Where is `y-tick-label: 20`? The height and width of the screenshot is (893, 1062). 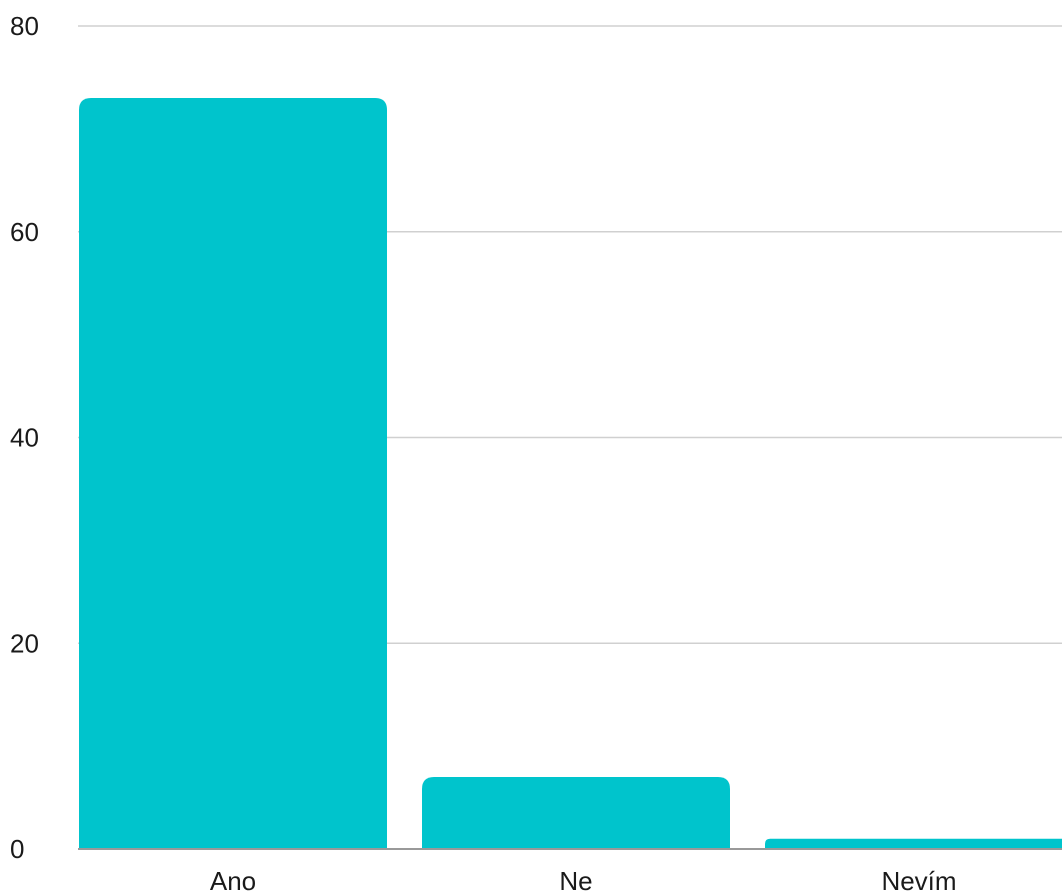 y-tick-label: 20 is located at coordinates (24, 643).